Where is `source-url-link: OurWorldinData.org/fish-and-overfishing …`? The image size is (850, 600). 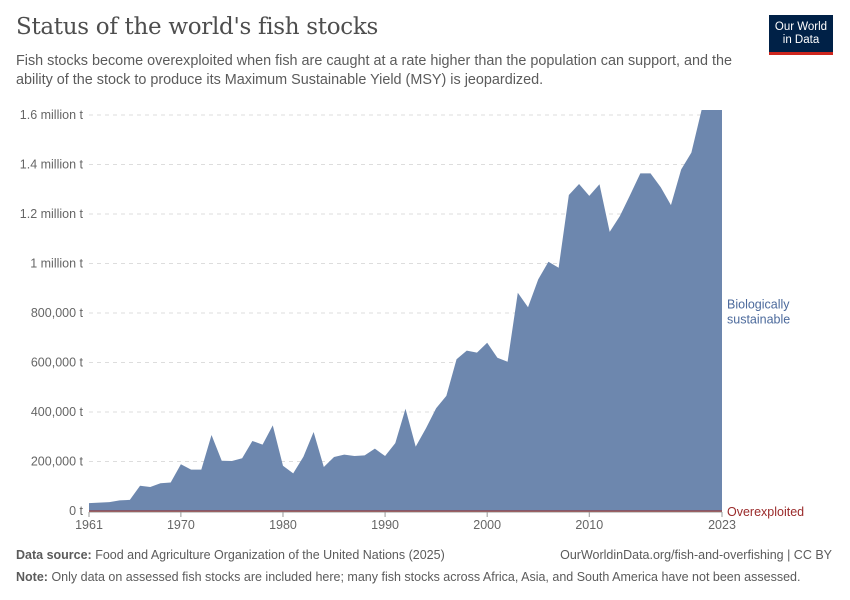
source-url-link: OurWorldinData.org/fish-and-overfishing … is located at coordinates (696, 555).